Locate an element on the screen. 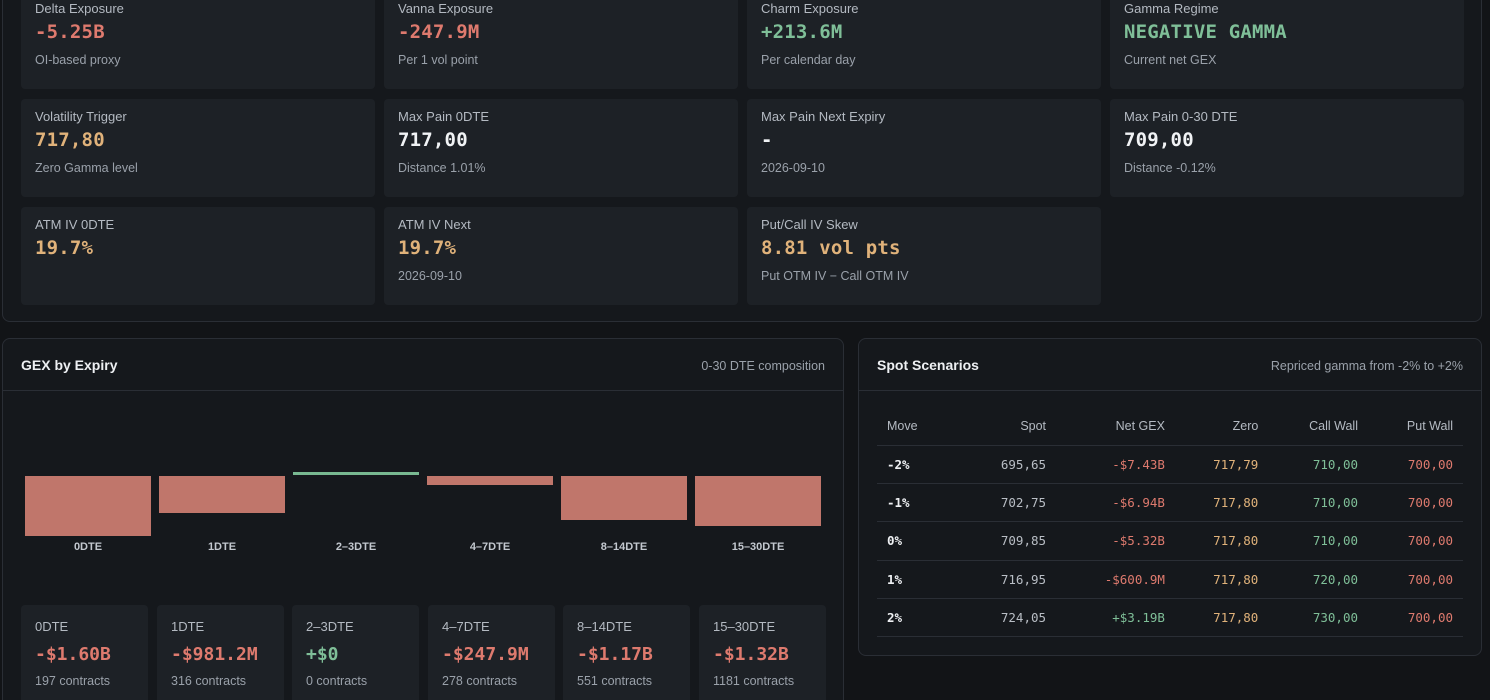 The width and height of the screenshot is (1490, 700). metric-sub: Current net GEX is located at coordinates (1170, 60).